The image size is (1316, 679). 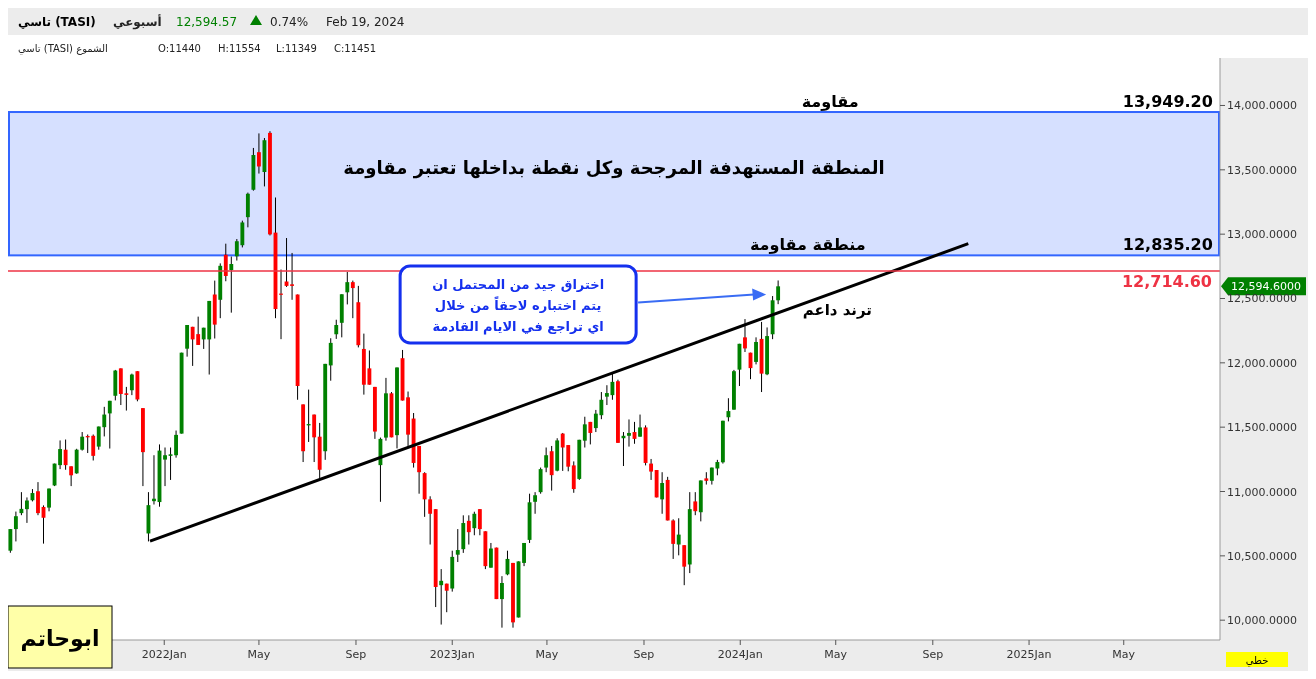 I want to click on text: 0.74%, so click(x=289, y=22).